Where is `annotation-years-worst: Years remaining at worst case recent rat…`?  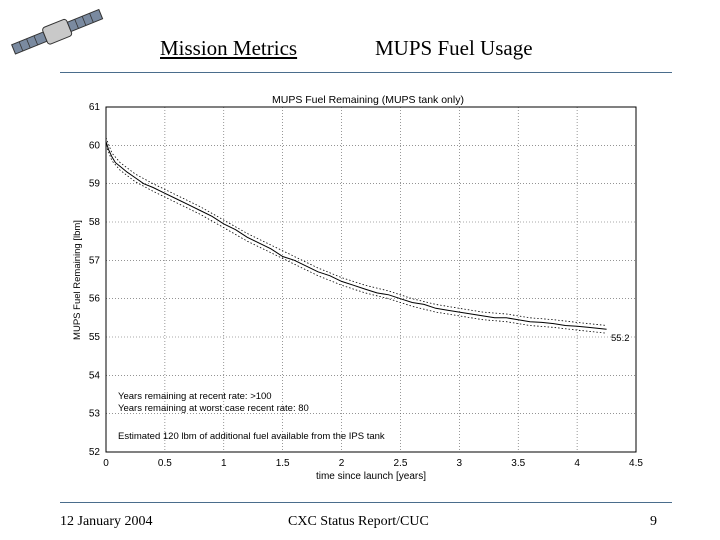
annotation-years-worst: Years remaining at worst case recent rat… is located at coordinates (213, 408).